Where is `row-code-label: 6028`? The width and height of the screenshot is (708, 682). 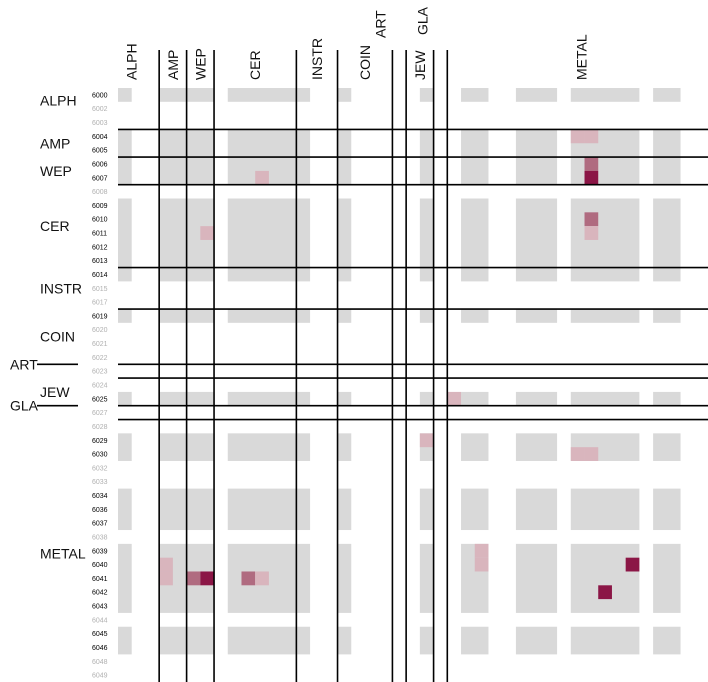
row-code-label: 6028 is located at coordinates (100, 427).